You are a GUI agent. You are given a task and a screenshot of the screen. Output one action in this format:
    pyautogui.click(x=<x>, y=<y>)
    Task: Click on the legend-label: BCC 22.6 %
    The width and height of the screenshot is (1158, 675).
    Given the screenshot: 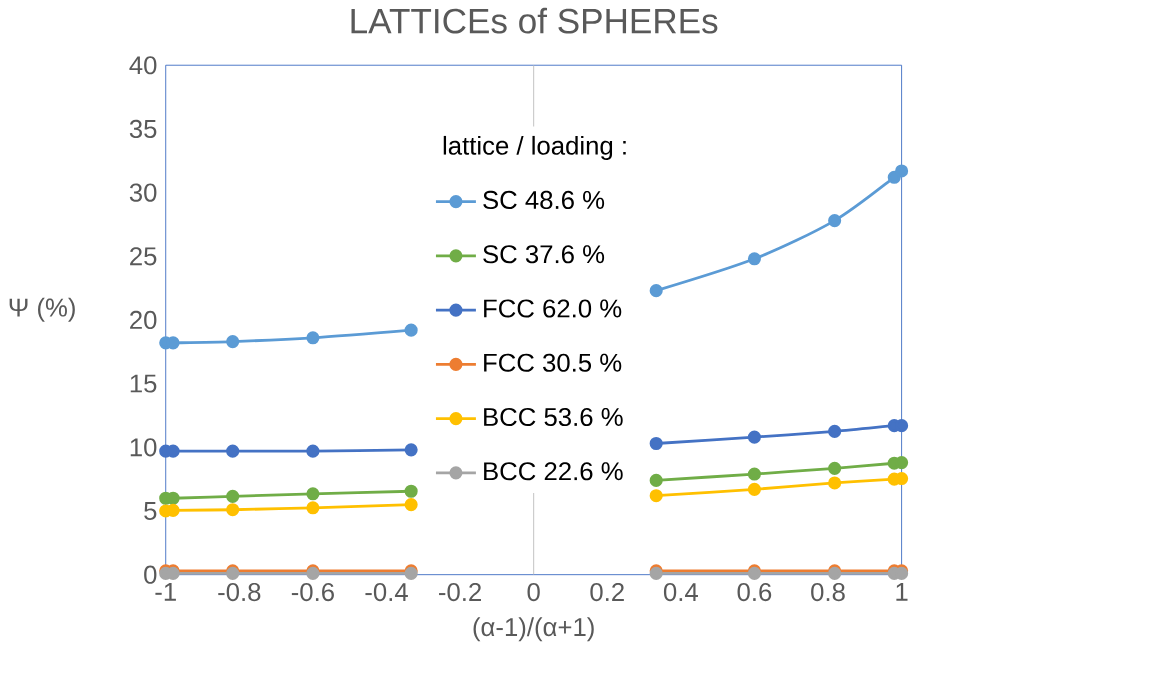 What is the action you would take?
    pyautogui.click(x=553, y=471)
    